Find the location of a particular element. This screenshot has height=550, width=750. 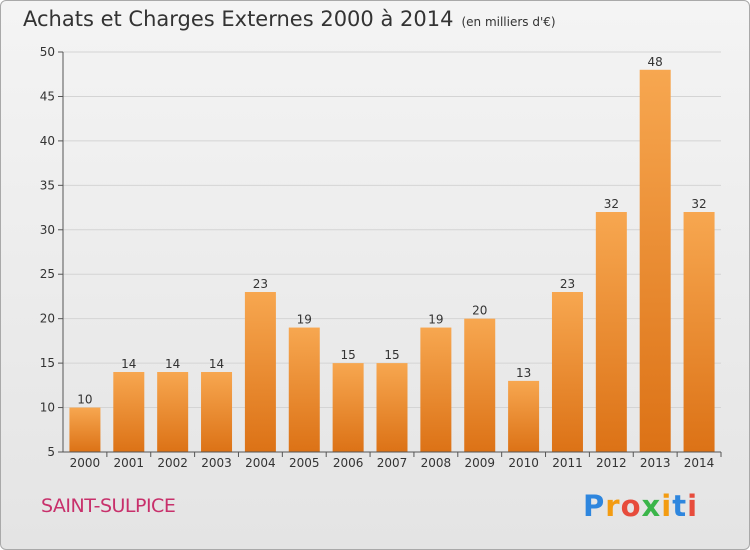

y-tick-label: 10 is located at coordinates (47, 408).